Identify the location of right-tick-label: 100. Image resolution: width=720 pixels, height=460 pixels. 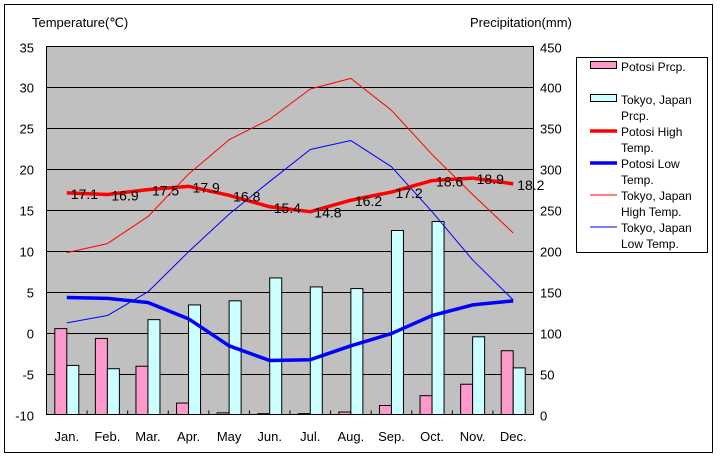
(551, 334).